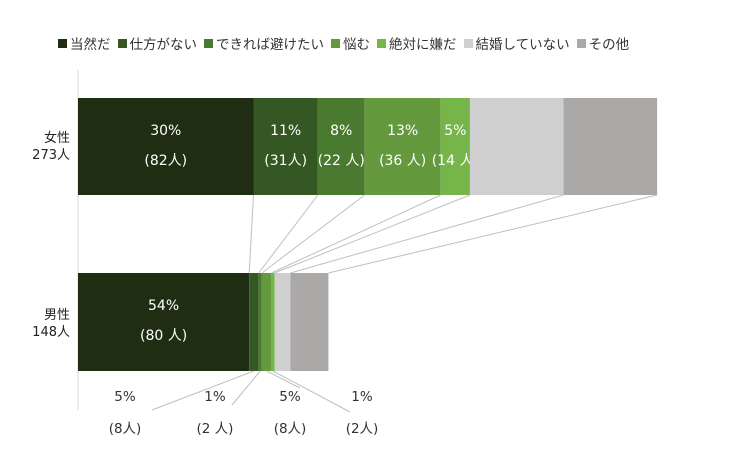 The height and width of the screenshot is (459, 750). What do you see at coordinates (215, 429) in the screenshot?
I see `callout-count: (2 人)` at bounding box center [215, 429].